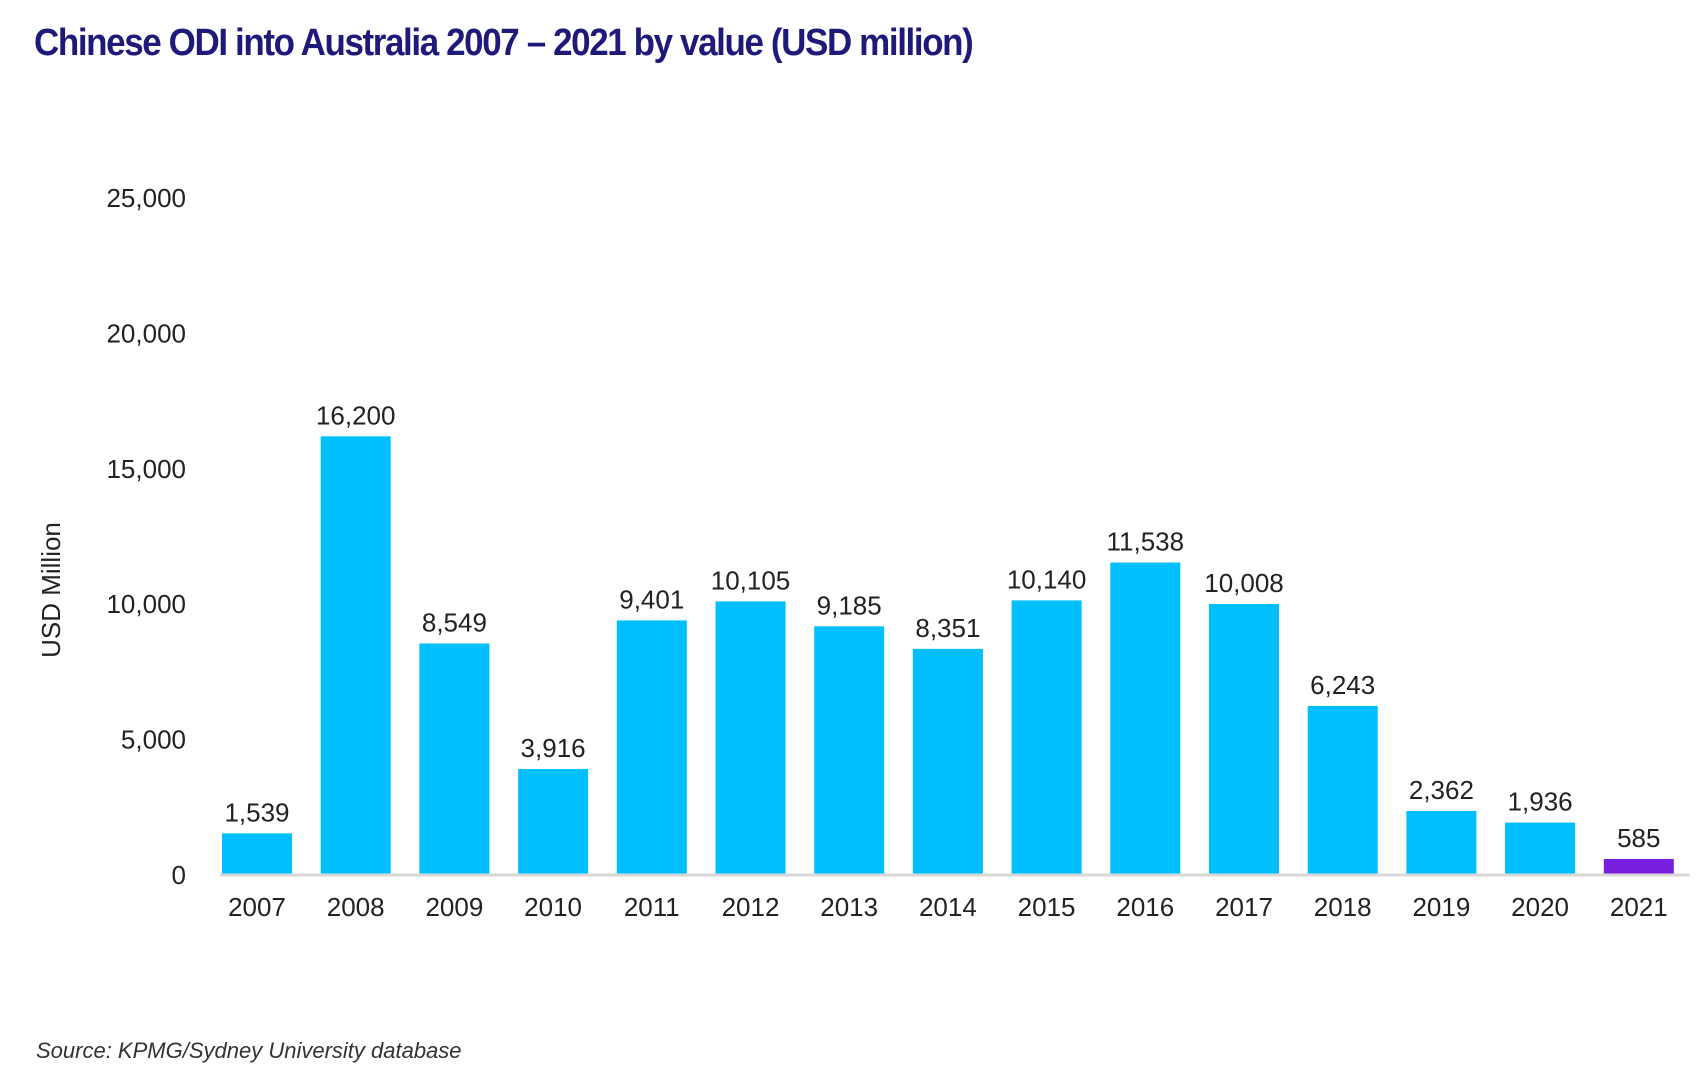 Image resolution: width=1696 pixels, height=1072 pixels. I want to click on value-label-2009: 8,549, so click(454, 622).